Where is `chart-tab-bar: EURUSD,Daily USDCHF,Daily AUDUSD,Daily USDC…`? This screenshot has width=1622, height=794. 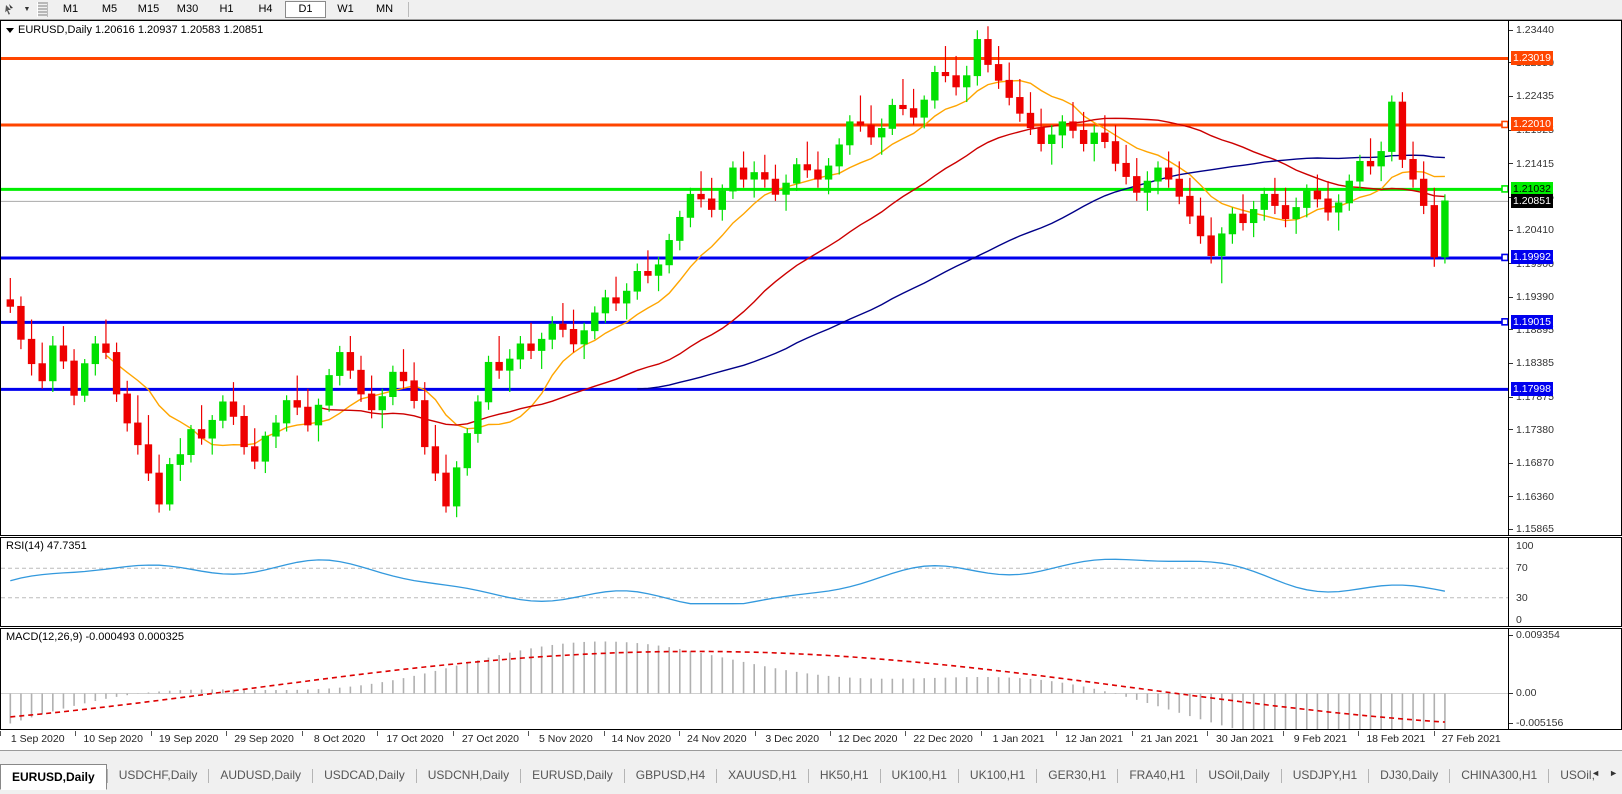
chart-tab-bar: EURUSD,Daily USDCHF,Daily AUDUSD,Daily USDC… is located at coordinates (811, 772).